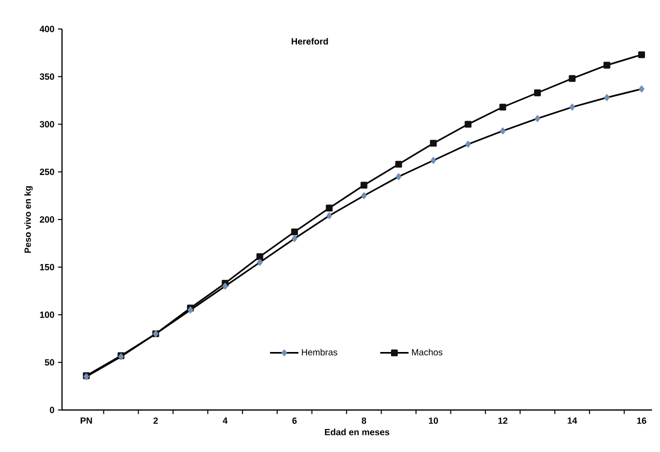 Image resolution: width=660 pixels, height=452 pixels. What do you see at coordinates (503, 420) in the screenshot?
I see `x-tick-label: 12` at bounding box center [503, 420].